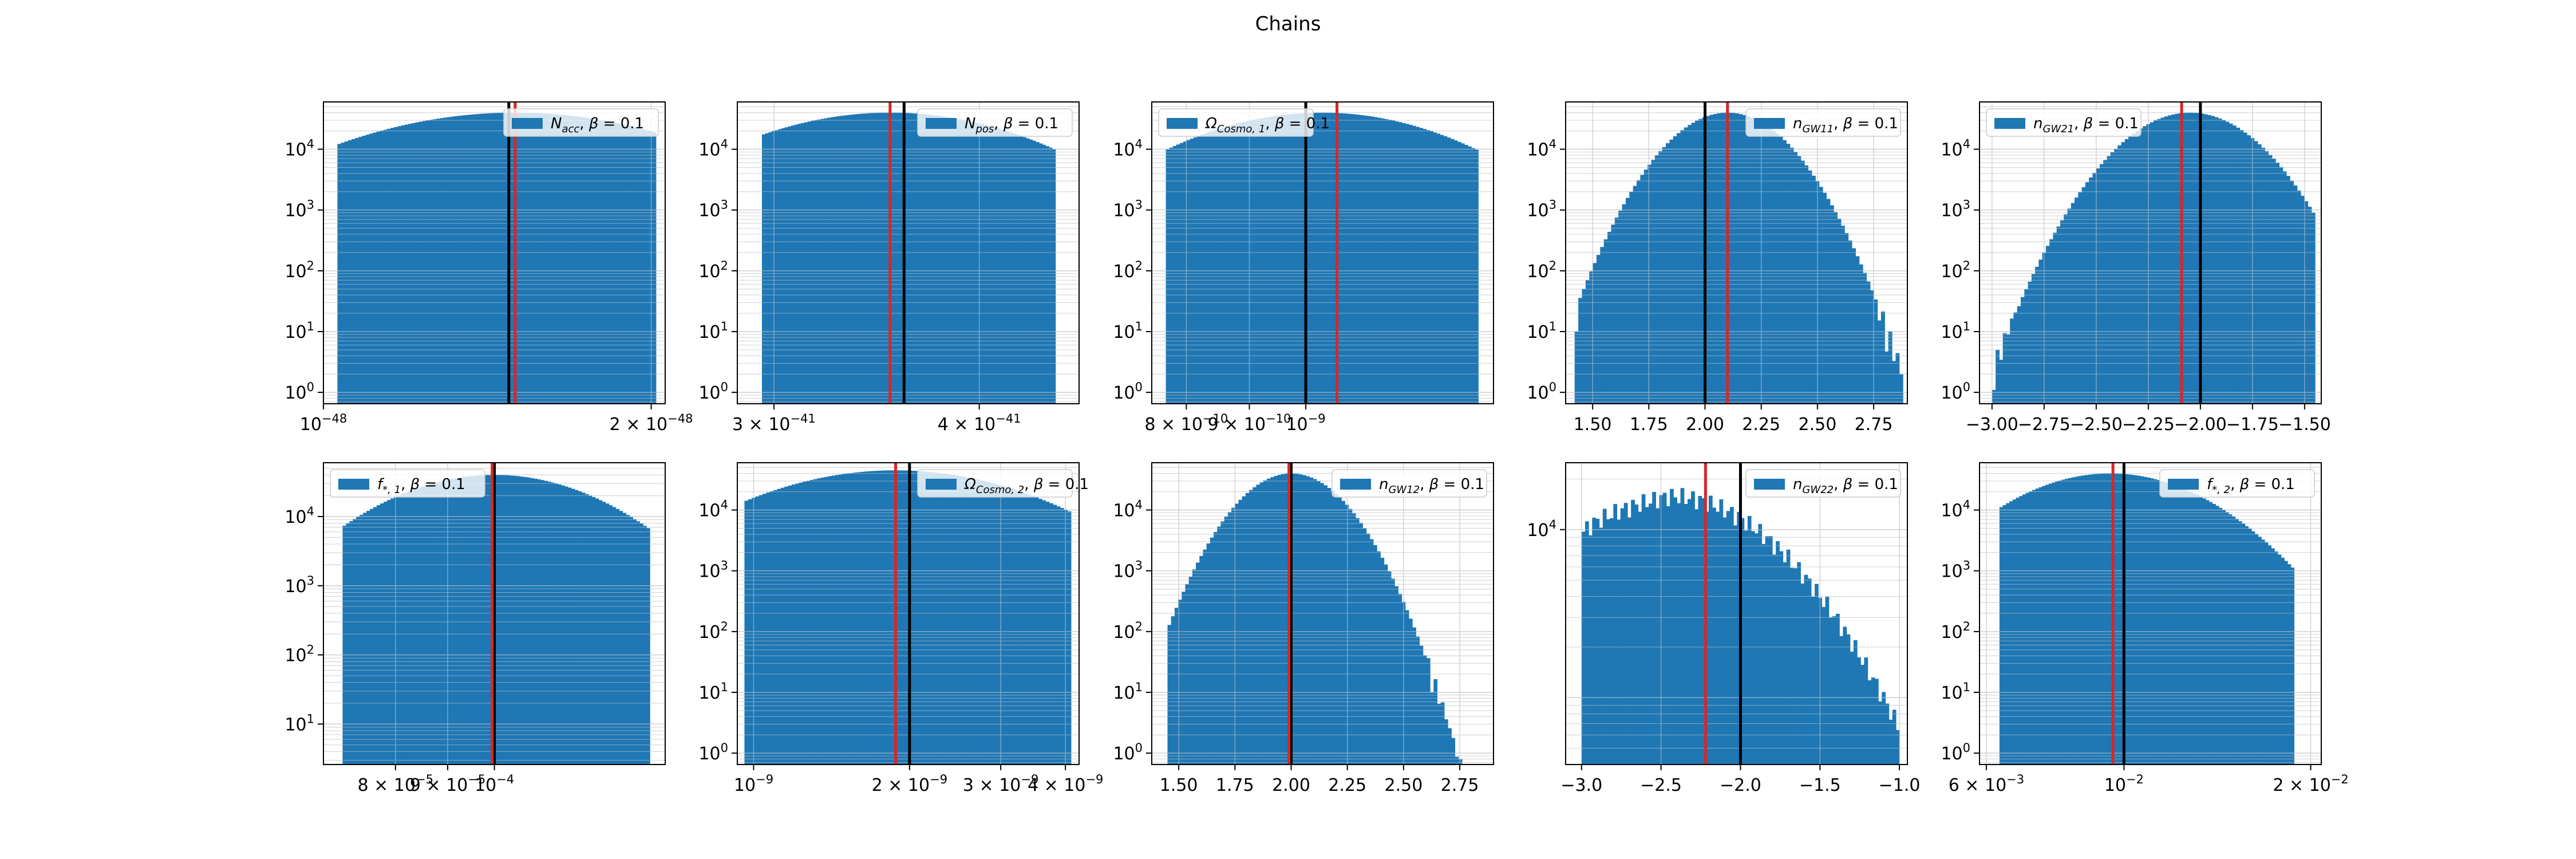 This screenshot has height=859, width=2576. I want to click on legend-label: nGW22, β = 0.1, so click(1845, 486).